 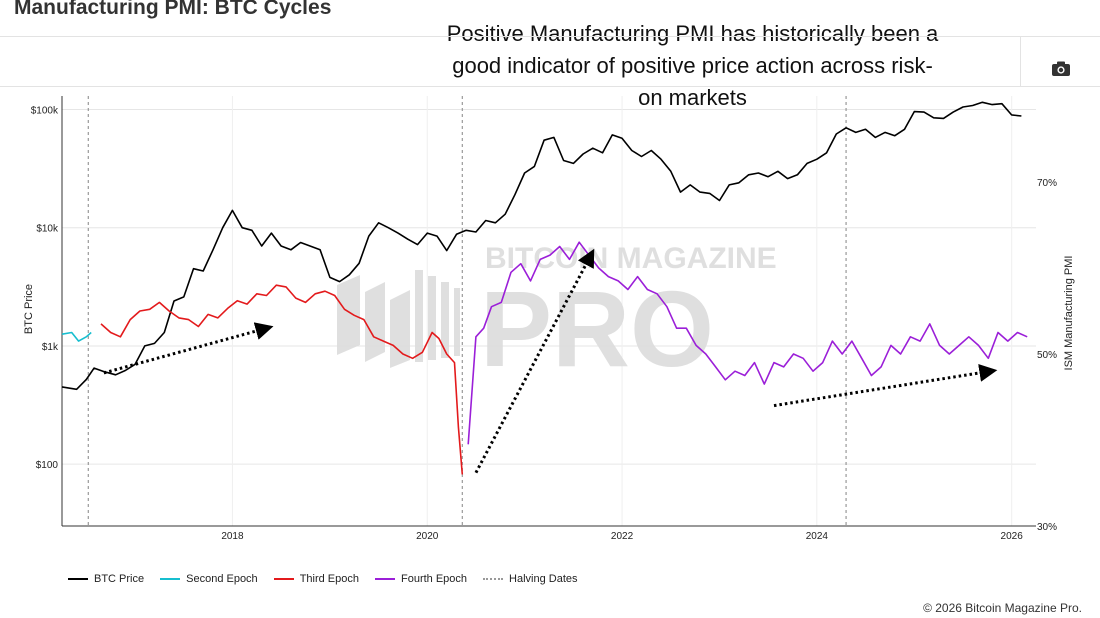 I want to click on copyright: © 2026 Bitcoin Magazine Pro., so click(x=1002, y=608).